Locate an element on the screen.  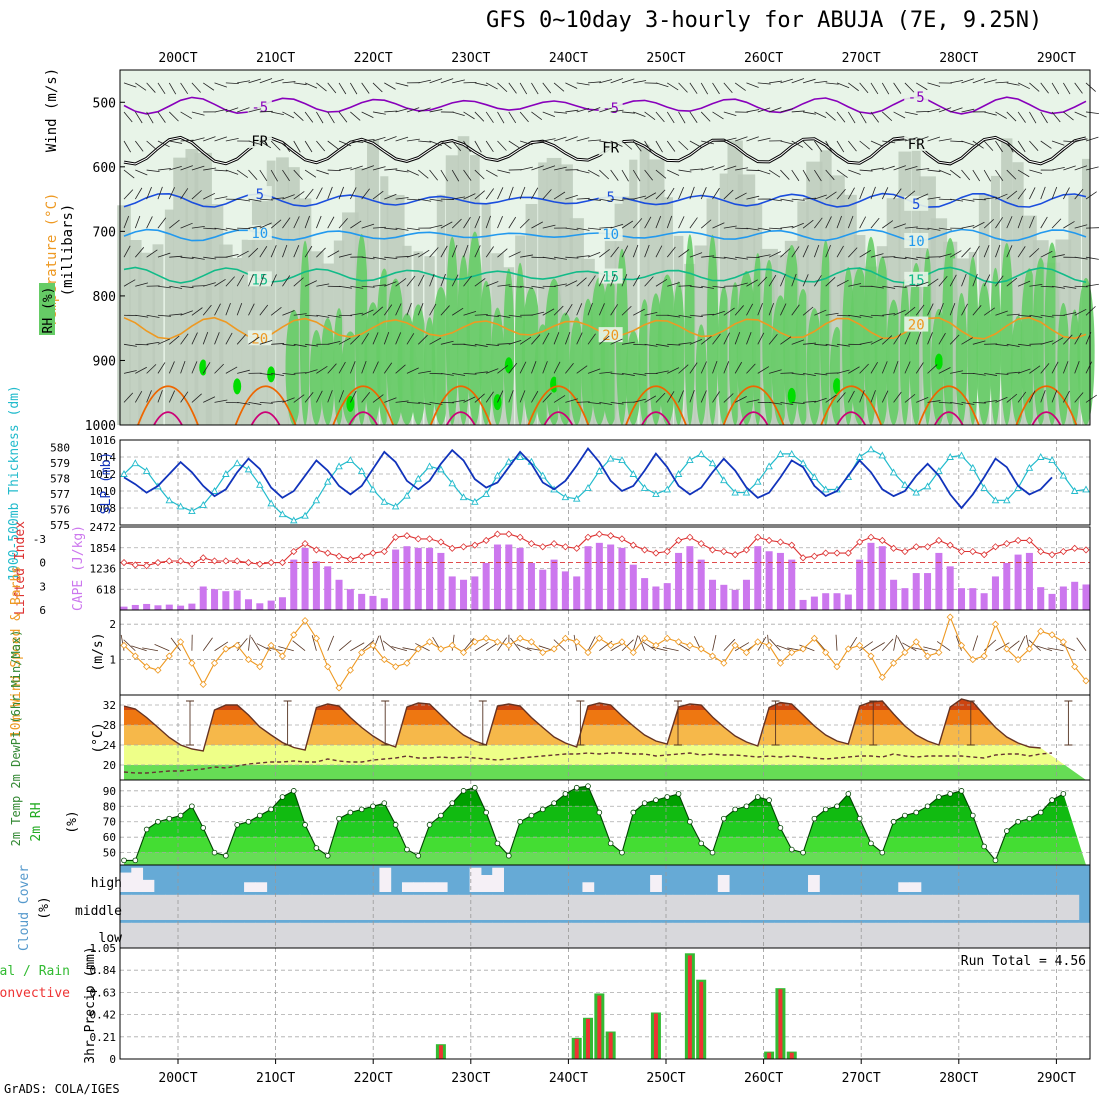
rh-shade is located at coordinates (633, 292).